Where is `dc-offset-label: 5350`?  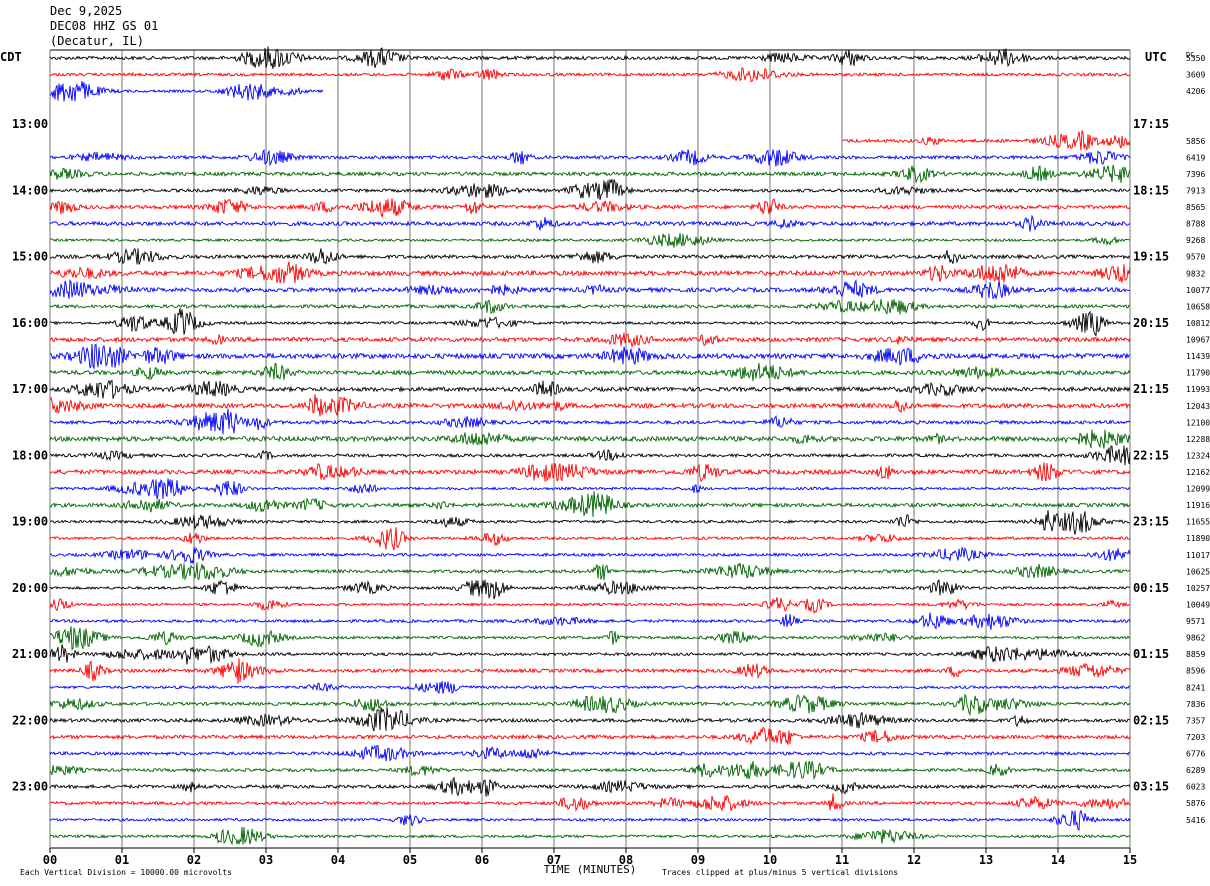 dc-offset-label: 5350 is located at coordinates (1195, 58).